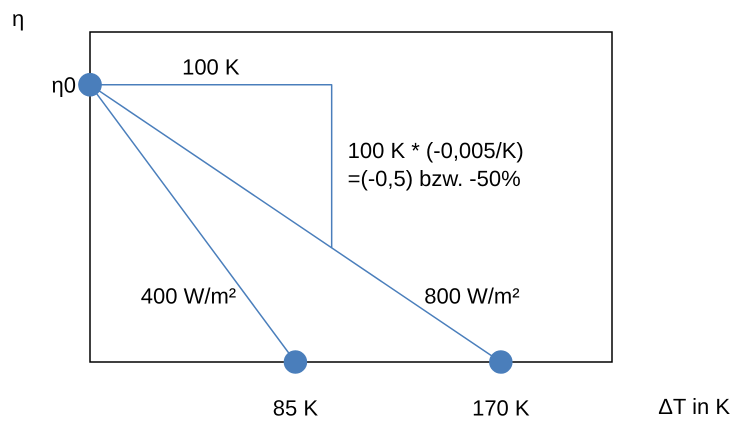 The width and height of the screenshot is (736, 428). What do you see at coordinates (694, 407) in the screenshot?
I see `x-axis-title: ΔT in K` at bounding box center [694, 407].